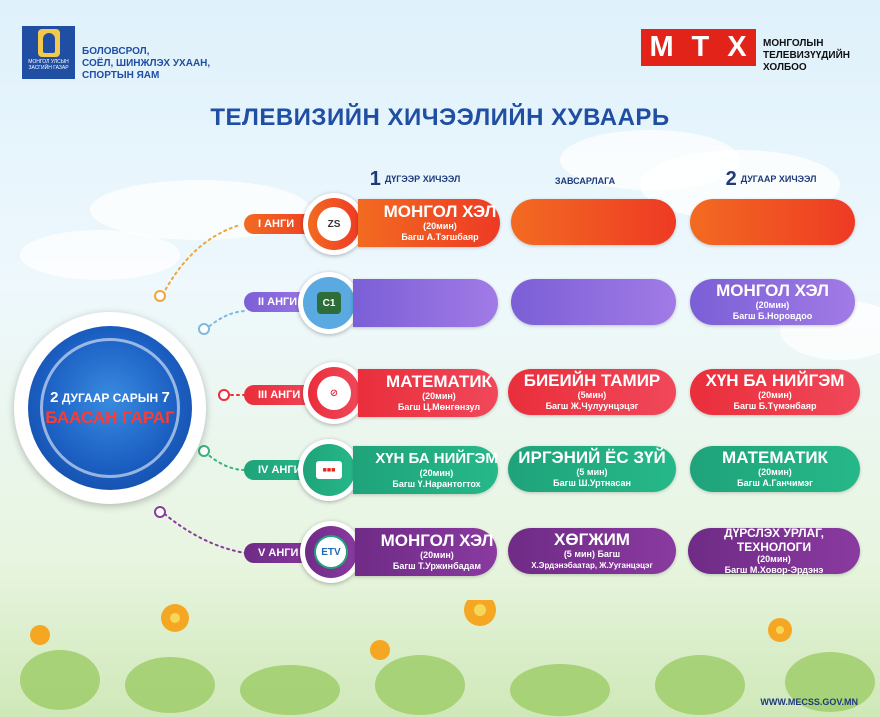  What do you see at coordinates (806, 55) in the screenshot?
I see `mtx-name: МОНГОЛЫН ТЕЛЕВИЗҮҮДИЙН ХОЛБОО` at bounding box center [806, 55].